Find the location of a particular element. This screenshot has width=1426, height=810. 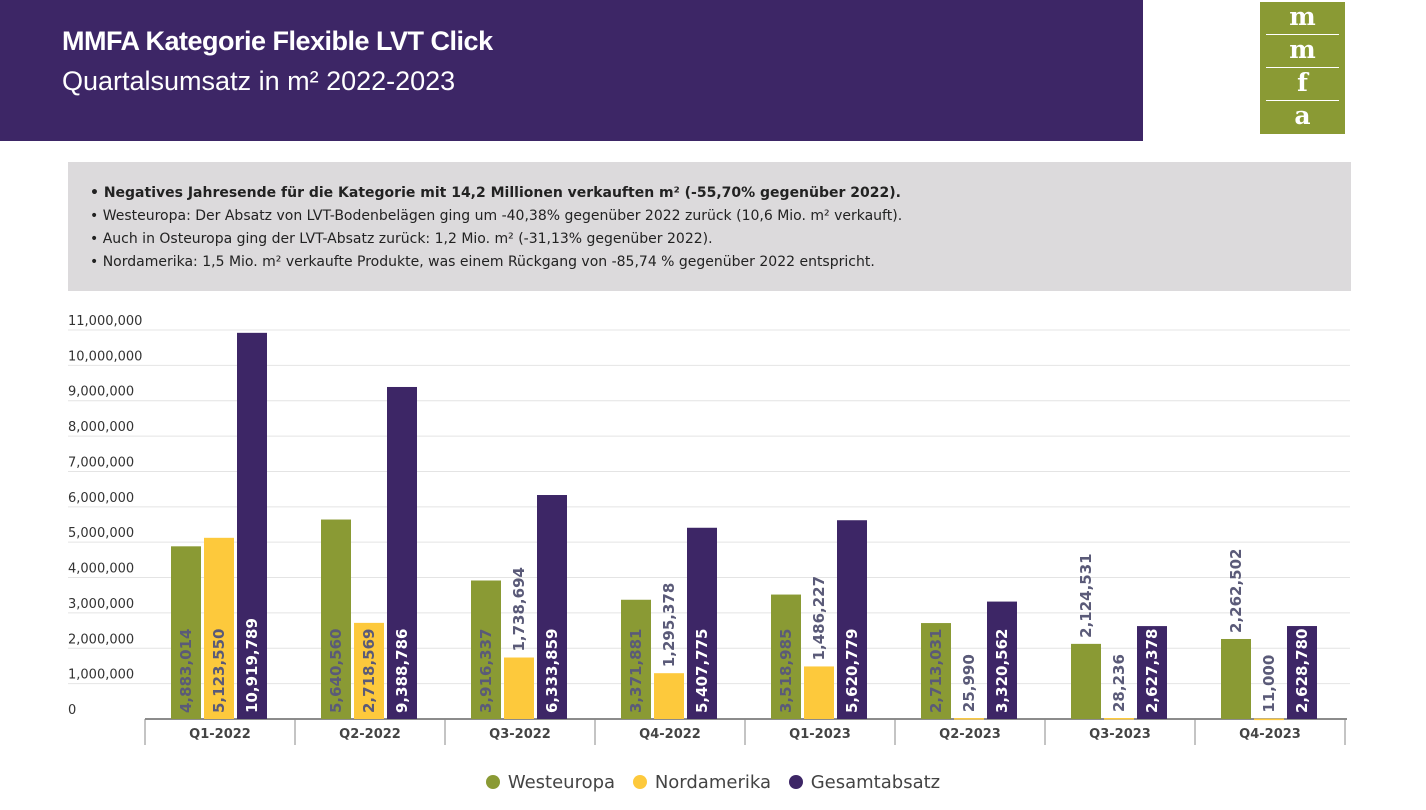

legend-item-gesamtabsatz: Gesamtabsatz is located at coordinates (864, 782).